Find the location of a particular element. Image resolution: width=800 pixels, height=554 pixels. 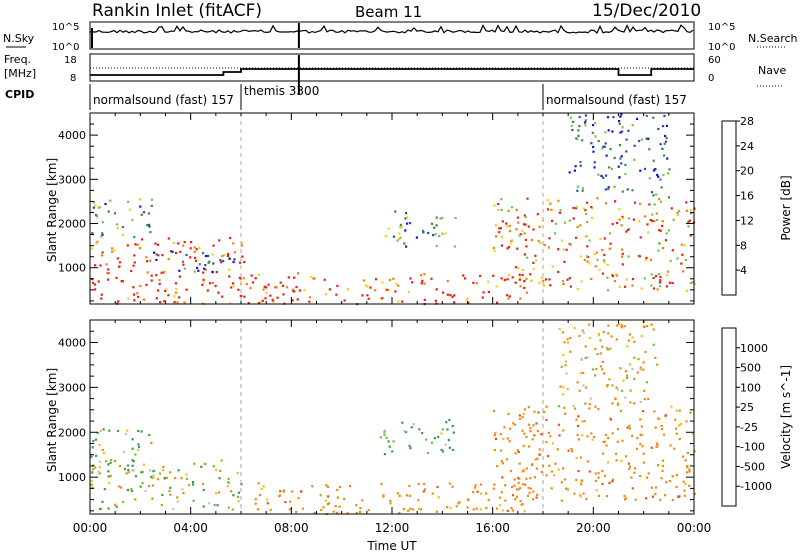

colorbar-tick-label: 100 is located at coordinates (750, 387).